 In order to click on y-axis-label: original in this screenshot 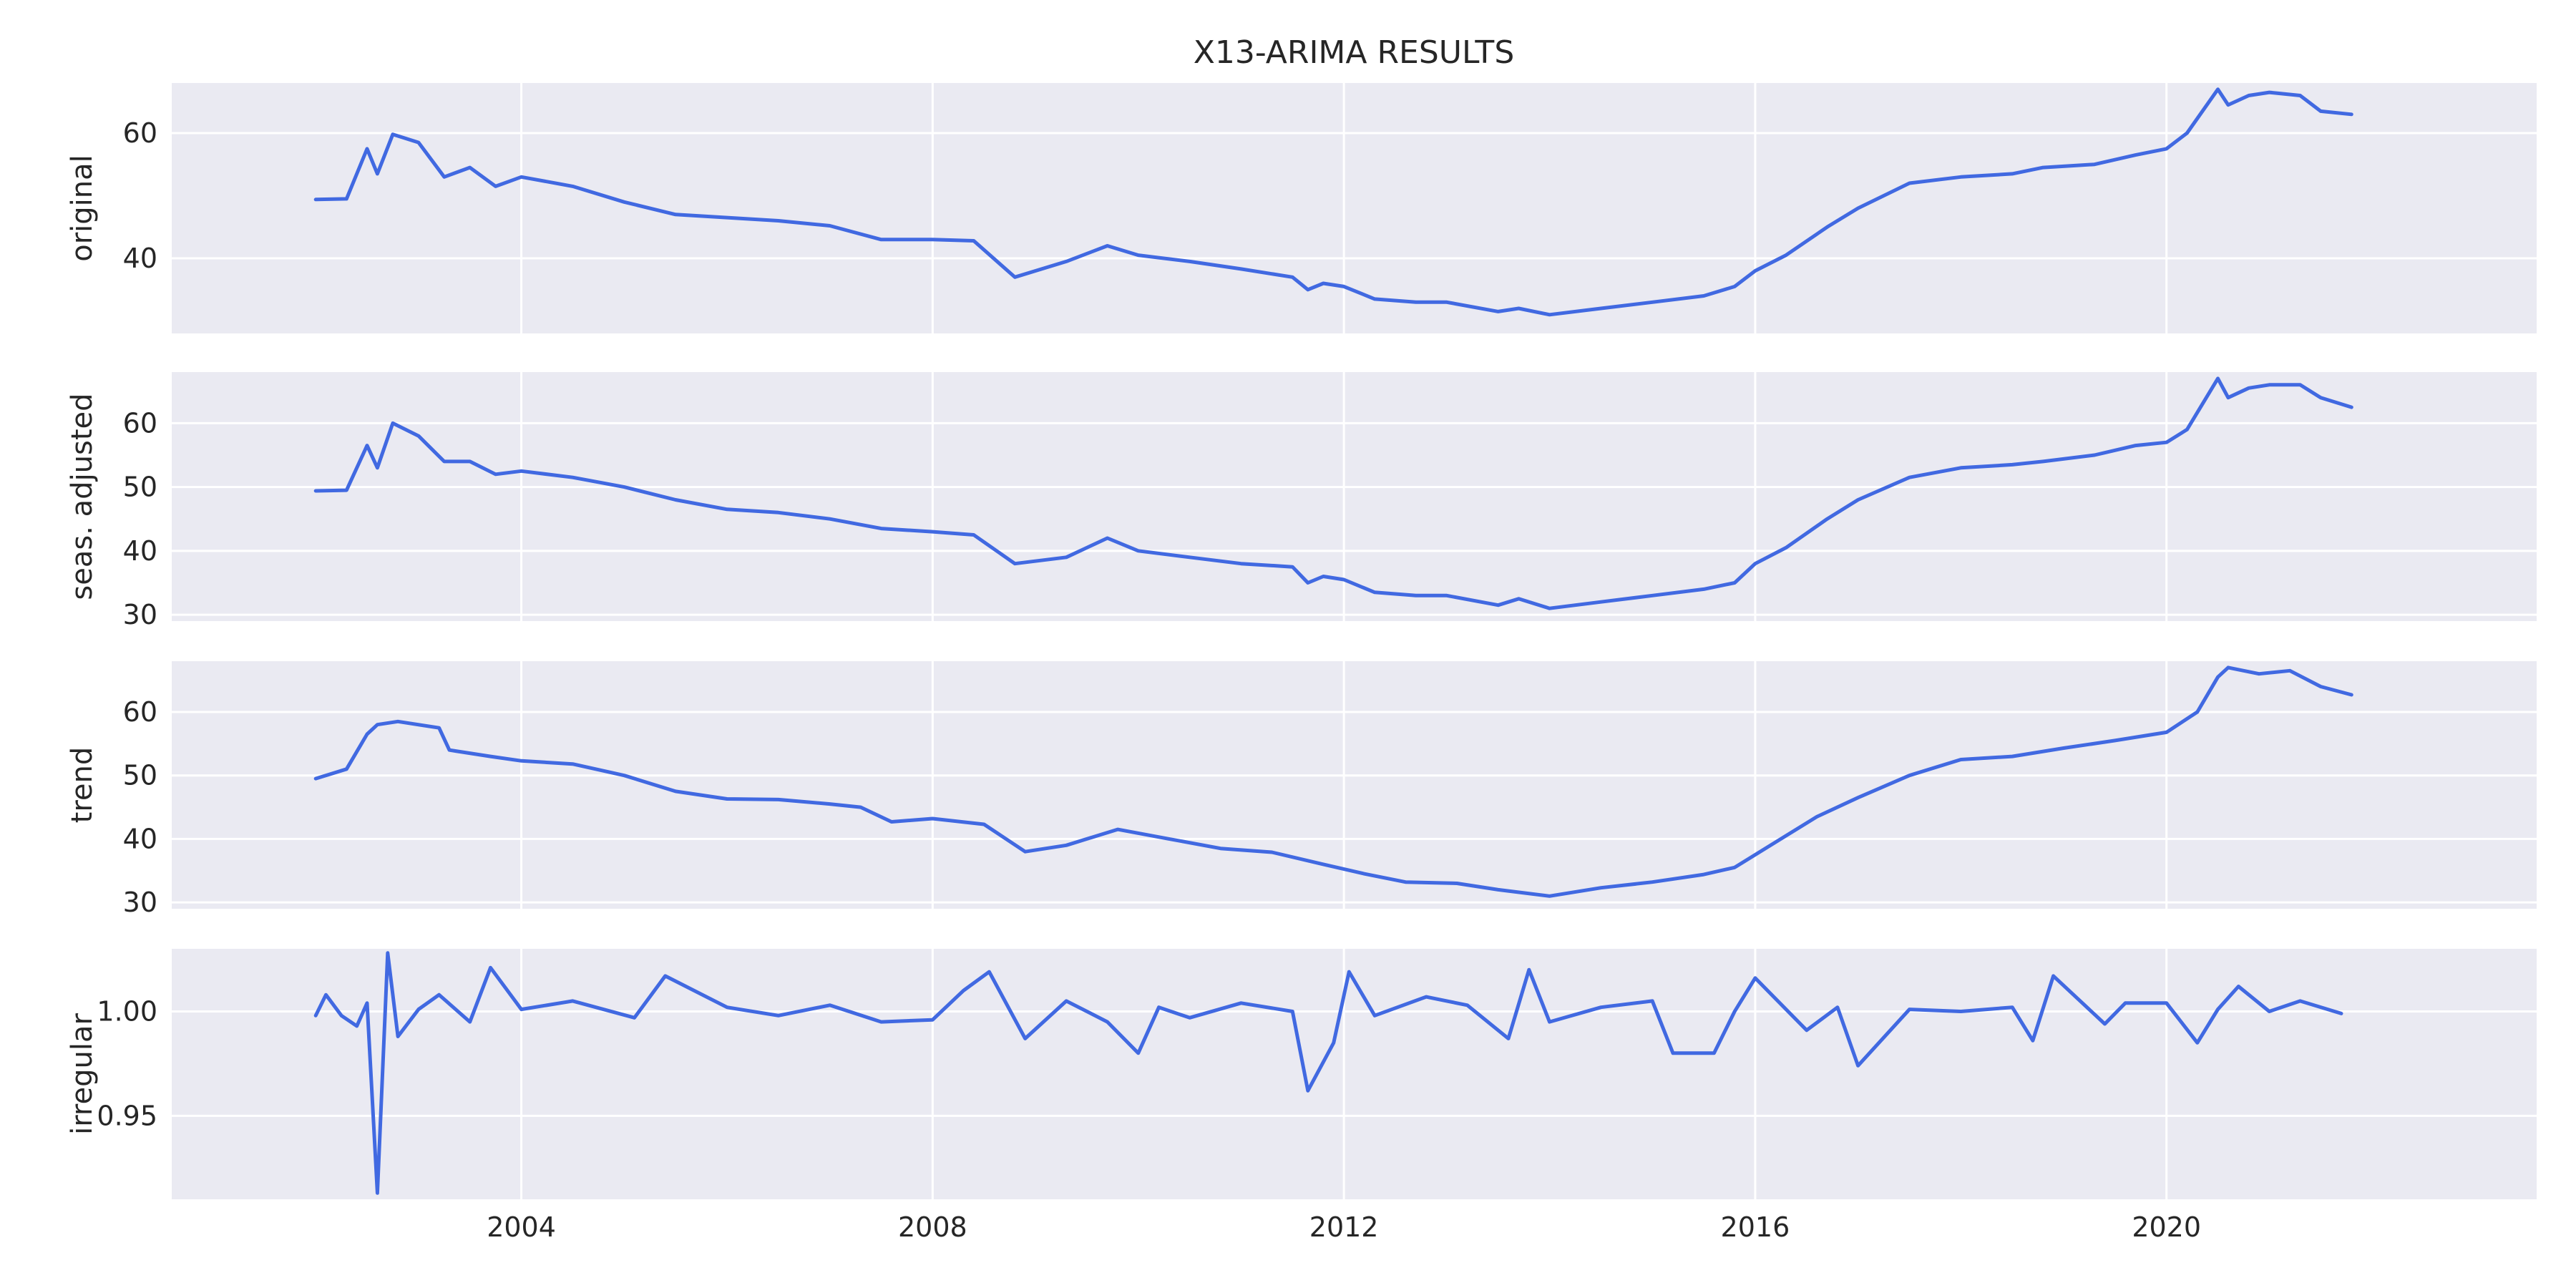, I will do `click(82, 208)`.